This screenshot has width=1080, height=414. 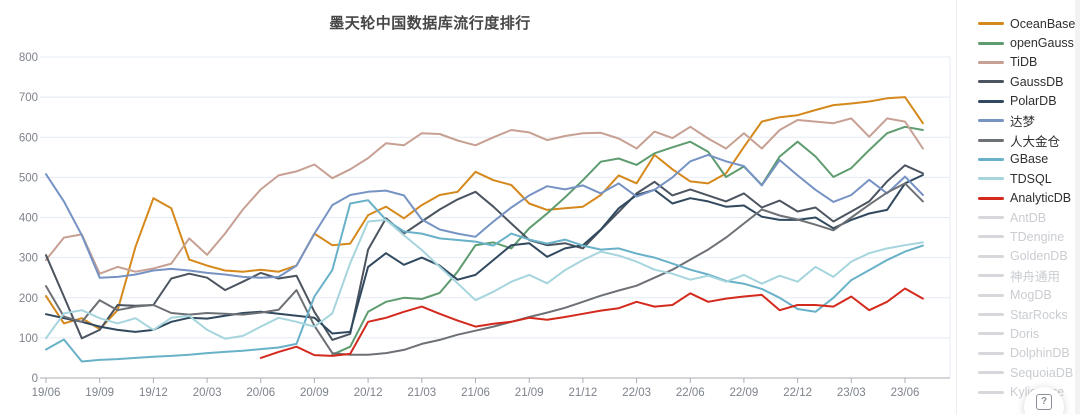 I want to click on y-tick-label: 0, so click(x=35, y=379).